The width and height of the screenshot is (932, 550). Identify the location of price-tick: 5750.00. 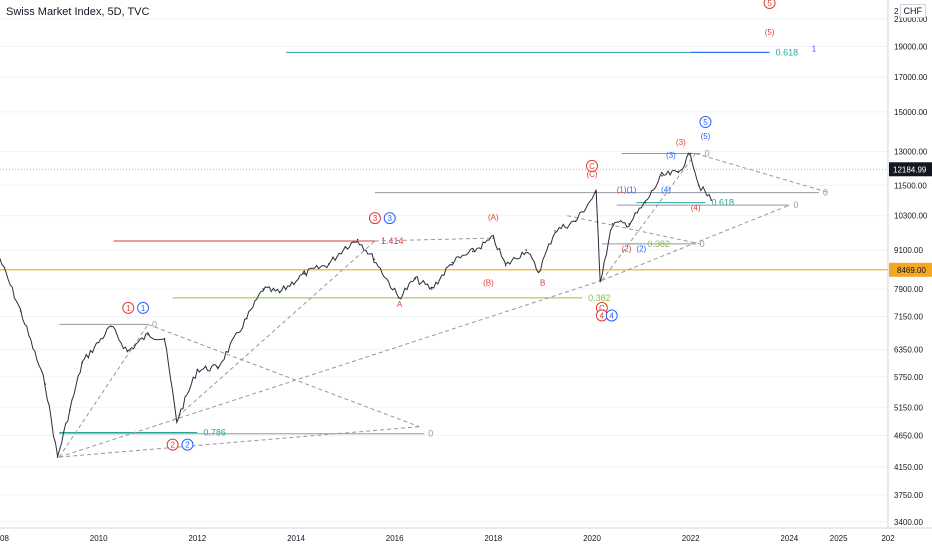
(908, 377).